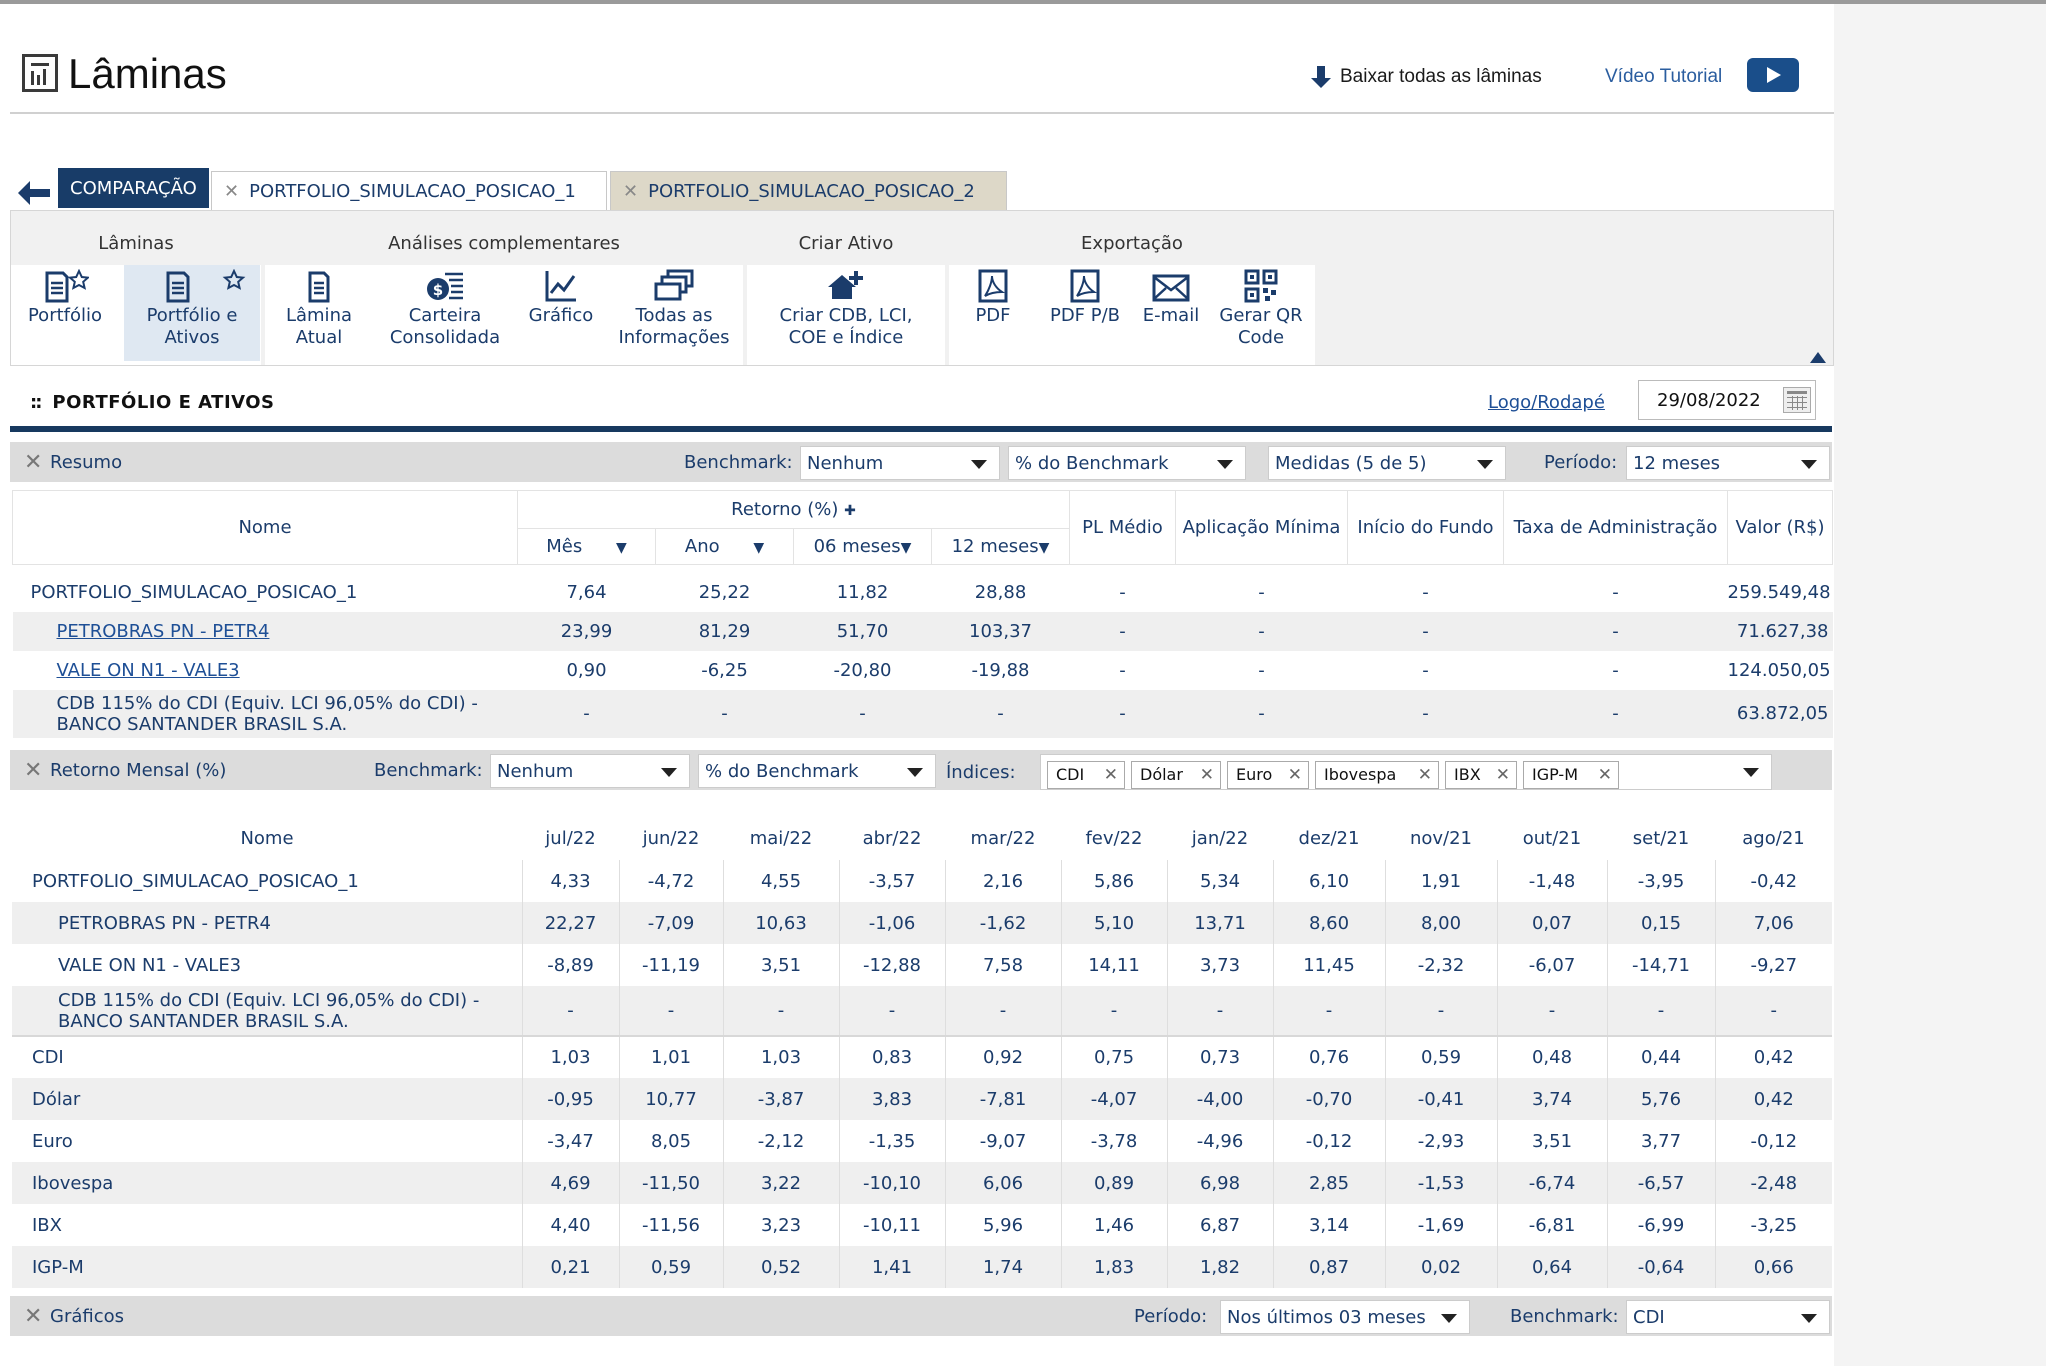 The width and height of the screenshot is (2046, 1366). Describe the element at coordinates (138, 770) in the screenshot. I see `retorno-mensal-title: Retorno Mensal (%)` at that location.